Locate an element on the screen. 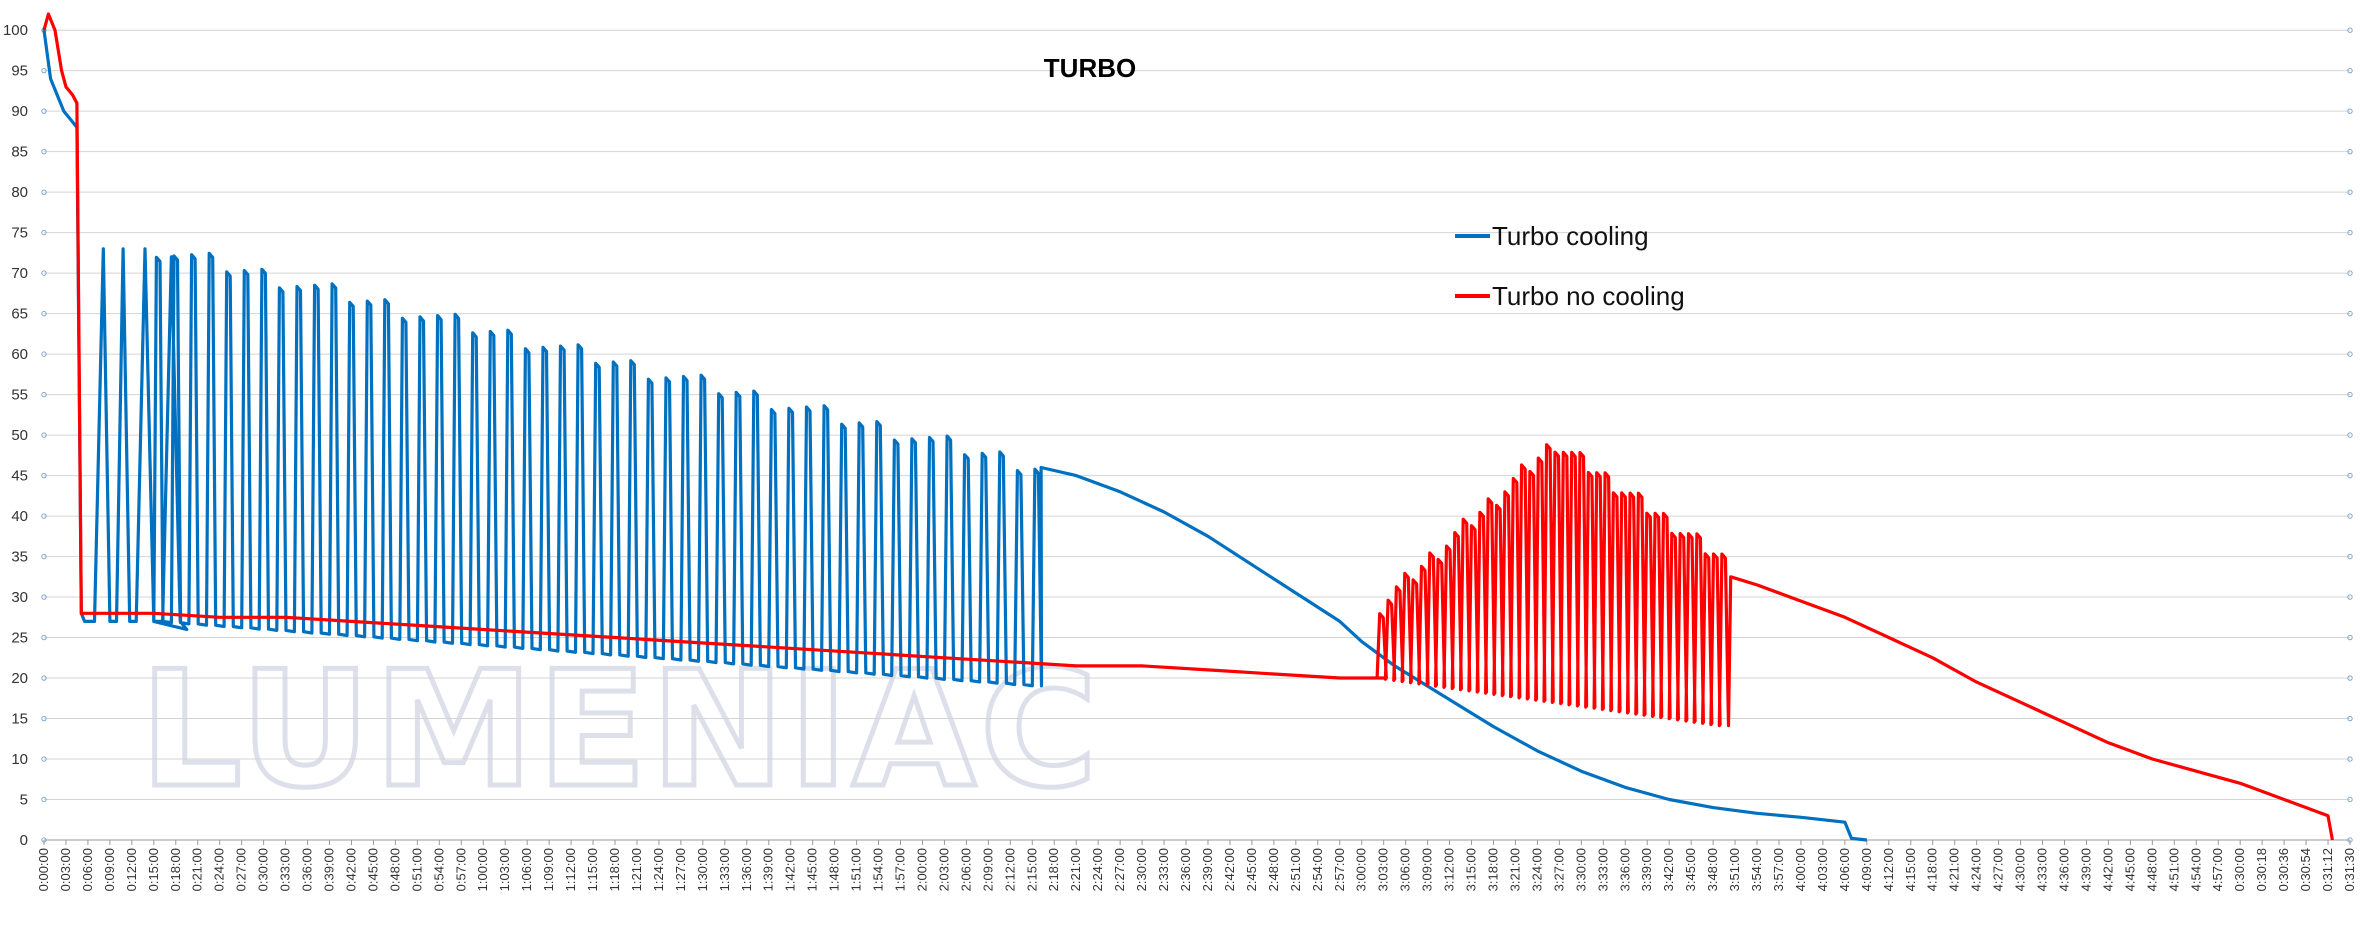 This screenshot has height=927, width=2362. x-tick-label: 3:33:00 is located at coordinates (1602, 869).